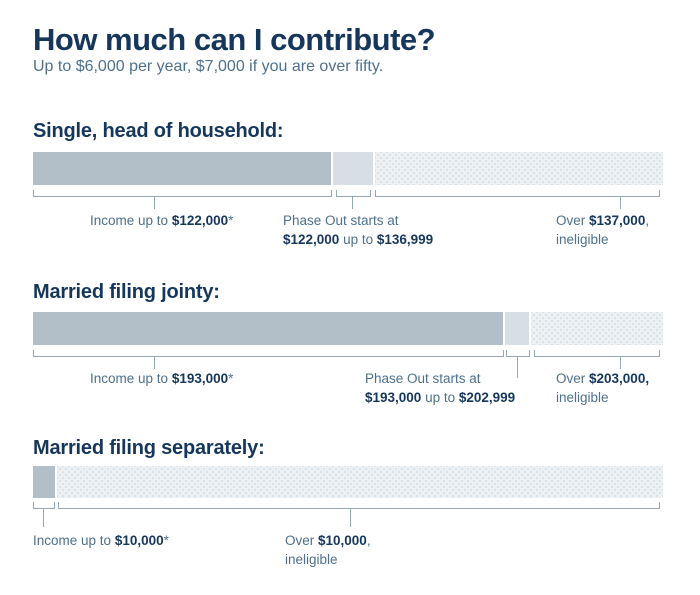 The width and height of the screenshot is (700, 595). I want to click on income-bar-married-separately, so click(350, 482).